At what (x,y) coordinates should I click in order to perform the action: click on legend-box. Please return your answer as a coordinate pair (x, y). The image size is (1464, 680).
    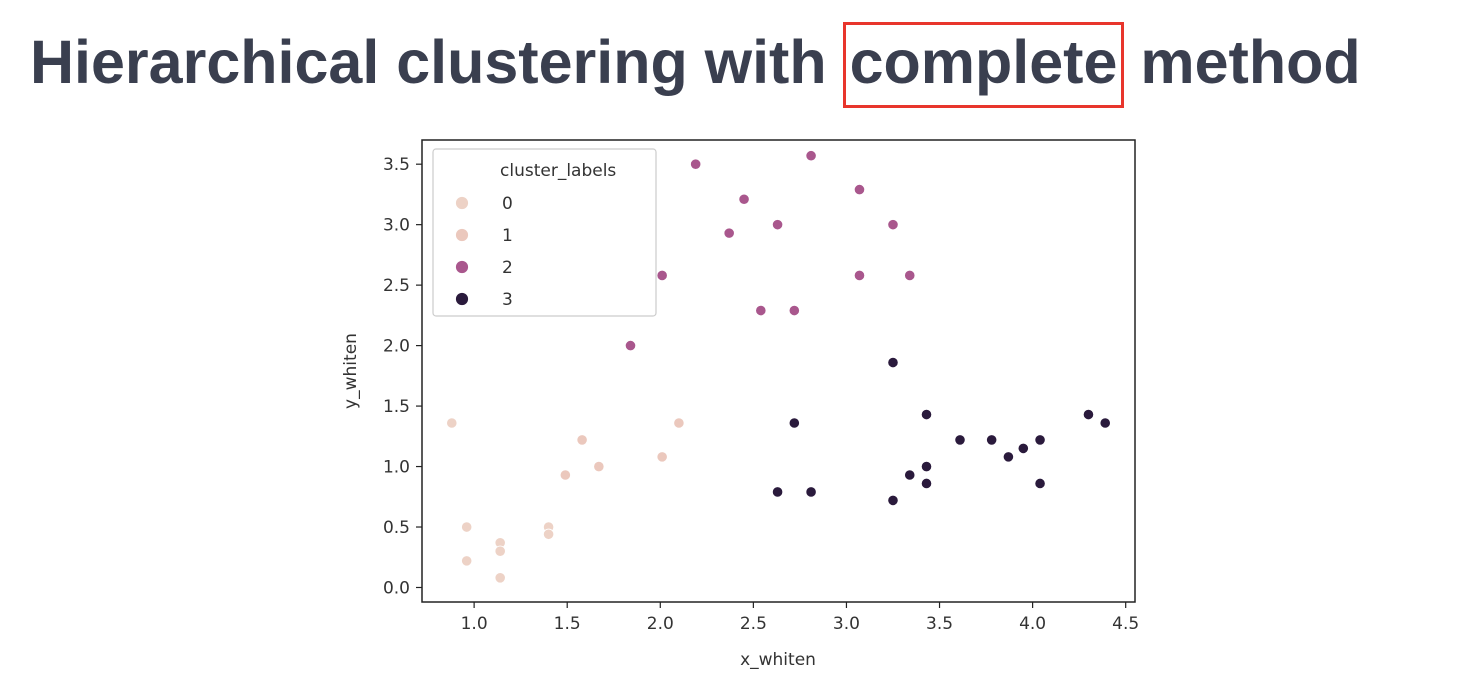
    Looking at the image, I should click on (544, 232).